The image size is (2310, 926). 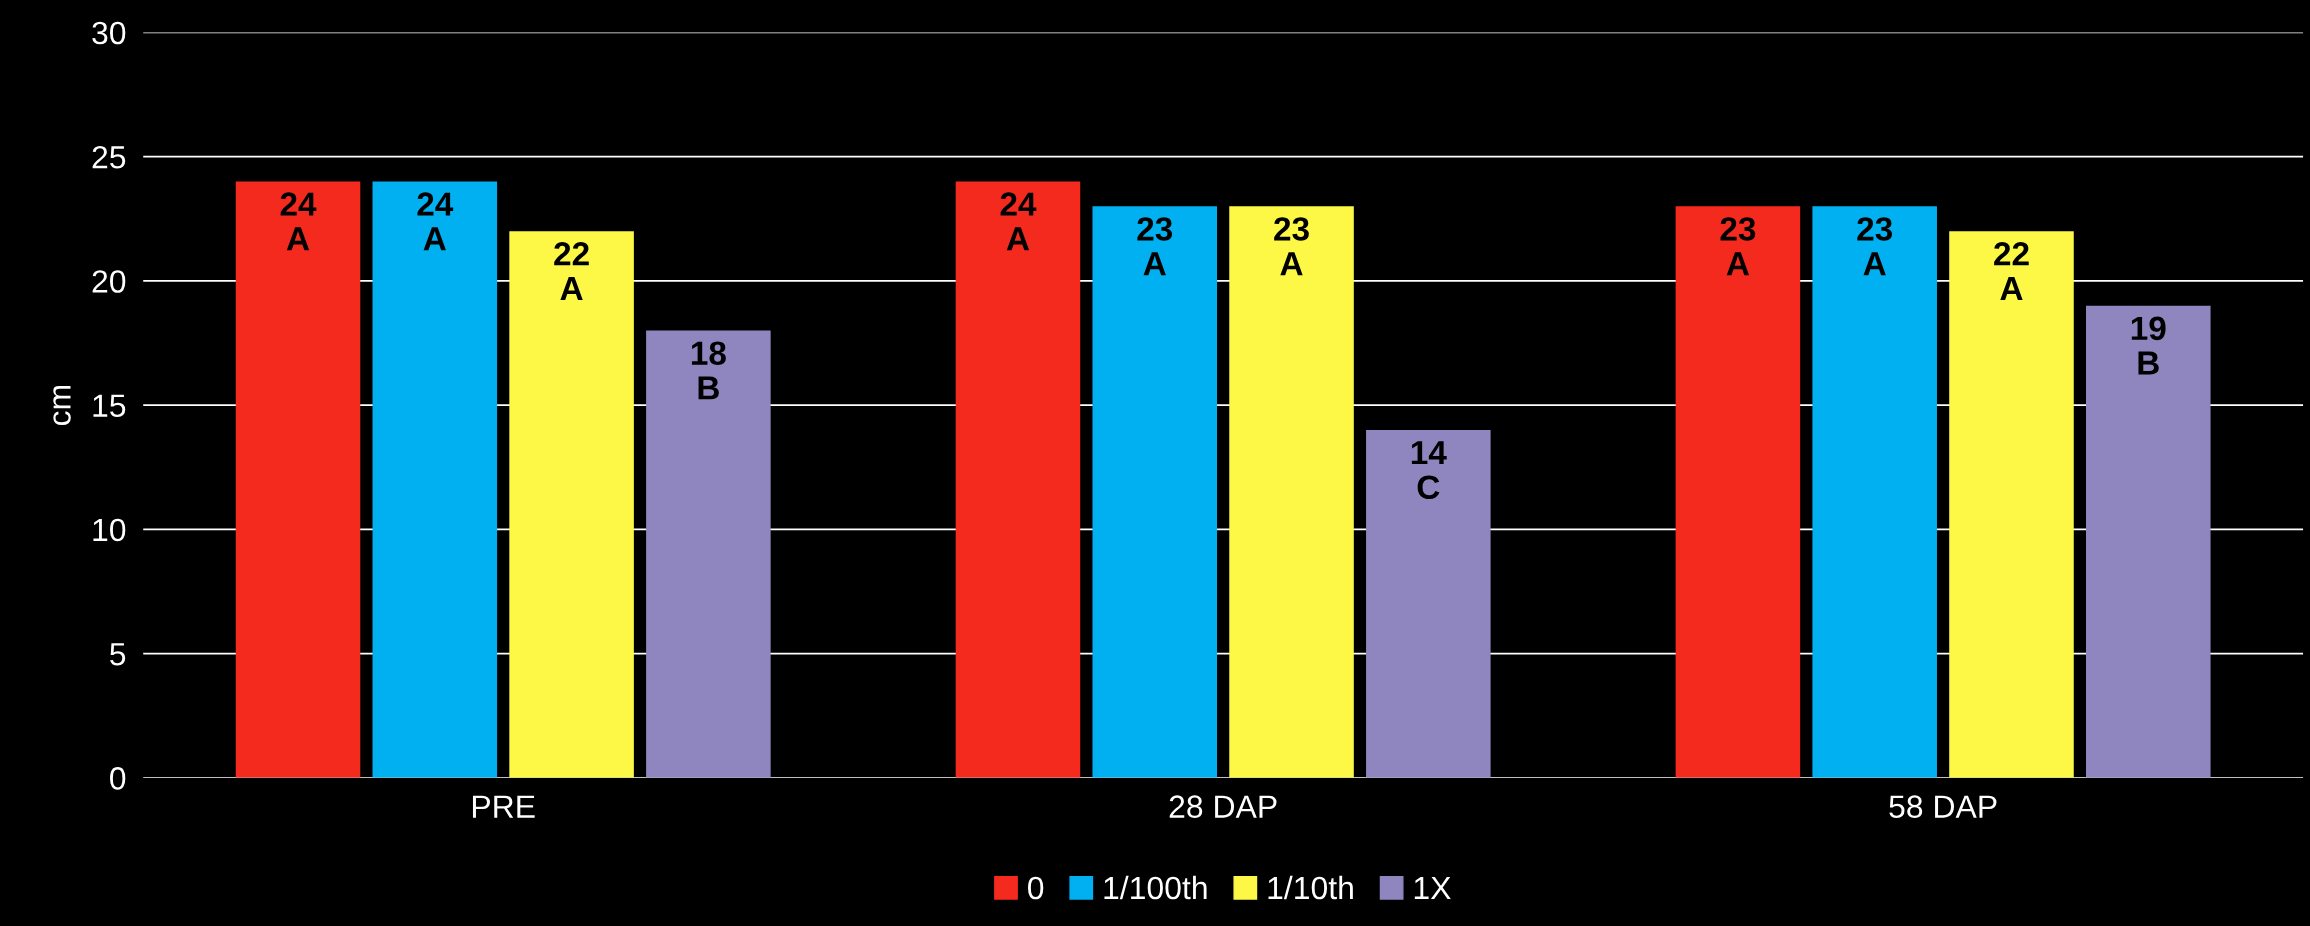 What do you see at coordinates (118, 654) in the screenshot?
I see `y-tick-label: 5` at bounding box center [118, 654].